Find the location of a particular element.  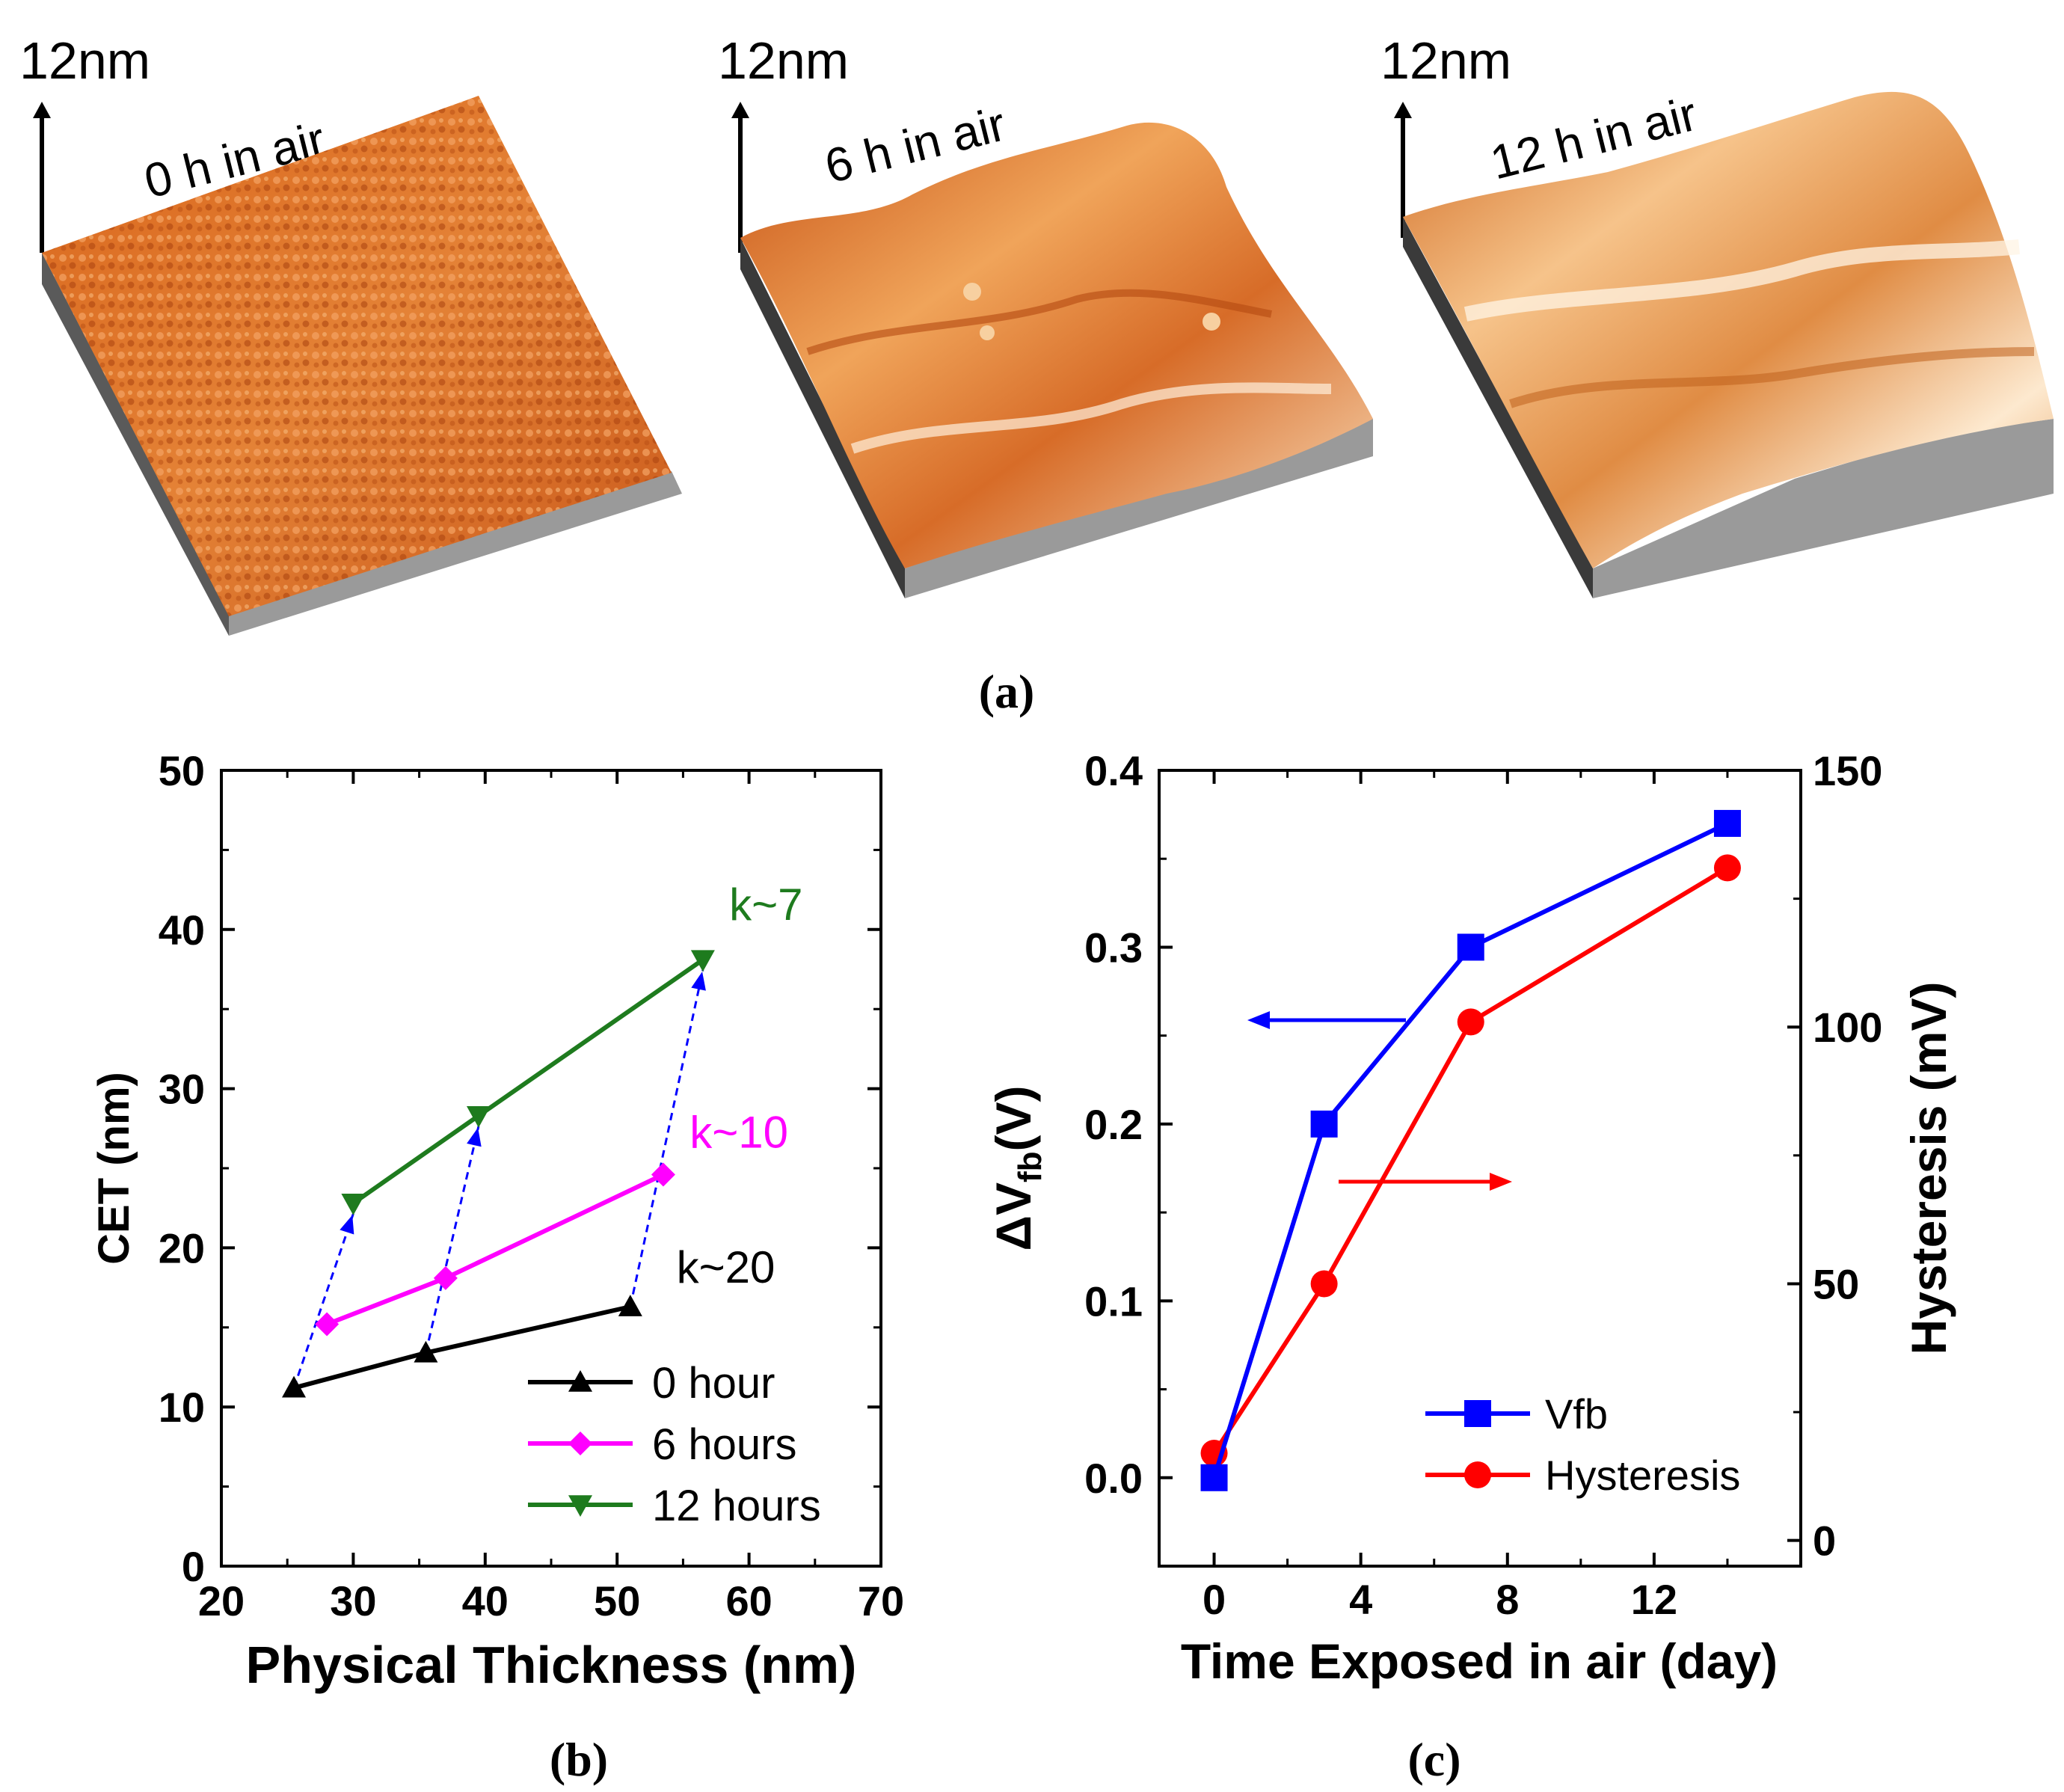

y2-tick-label: 50 is located at coordinates (1836, 1283).